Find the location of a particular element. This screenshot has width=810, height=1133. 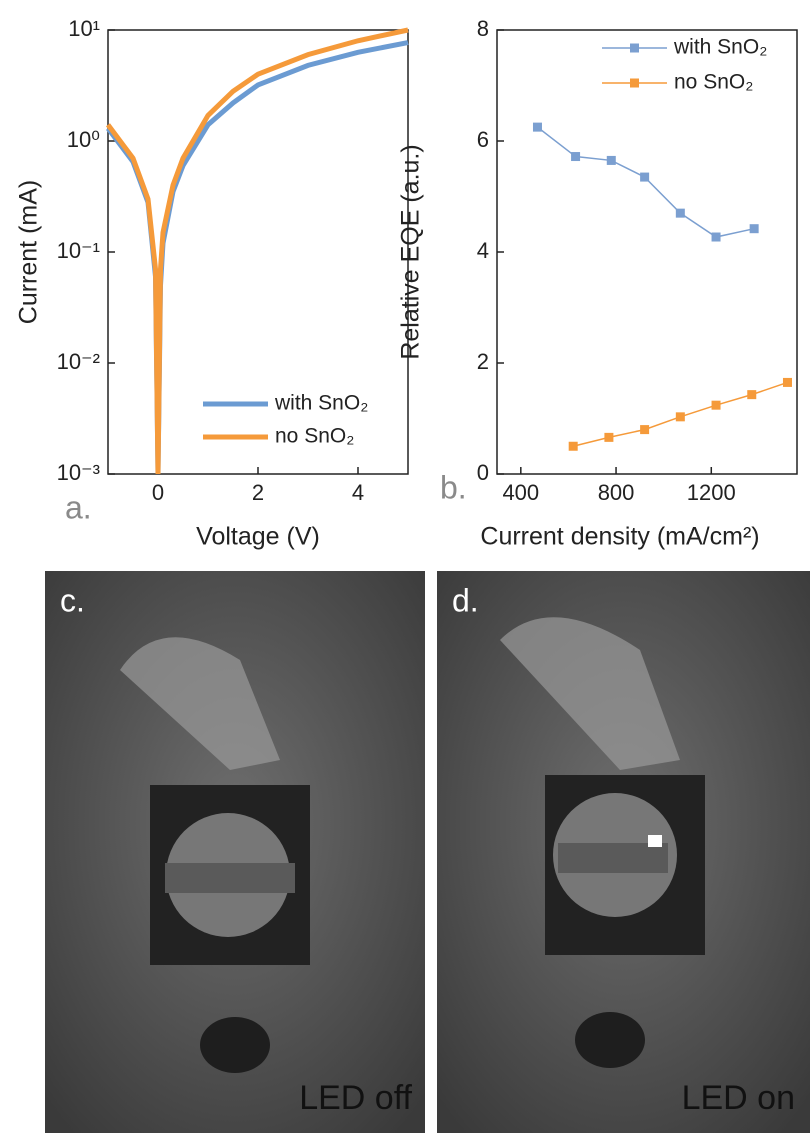

y-axis-title: Relative EQE (a.u.) is located at coordinates (411, 251).